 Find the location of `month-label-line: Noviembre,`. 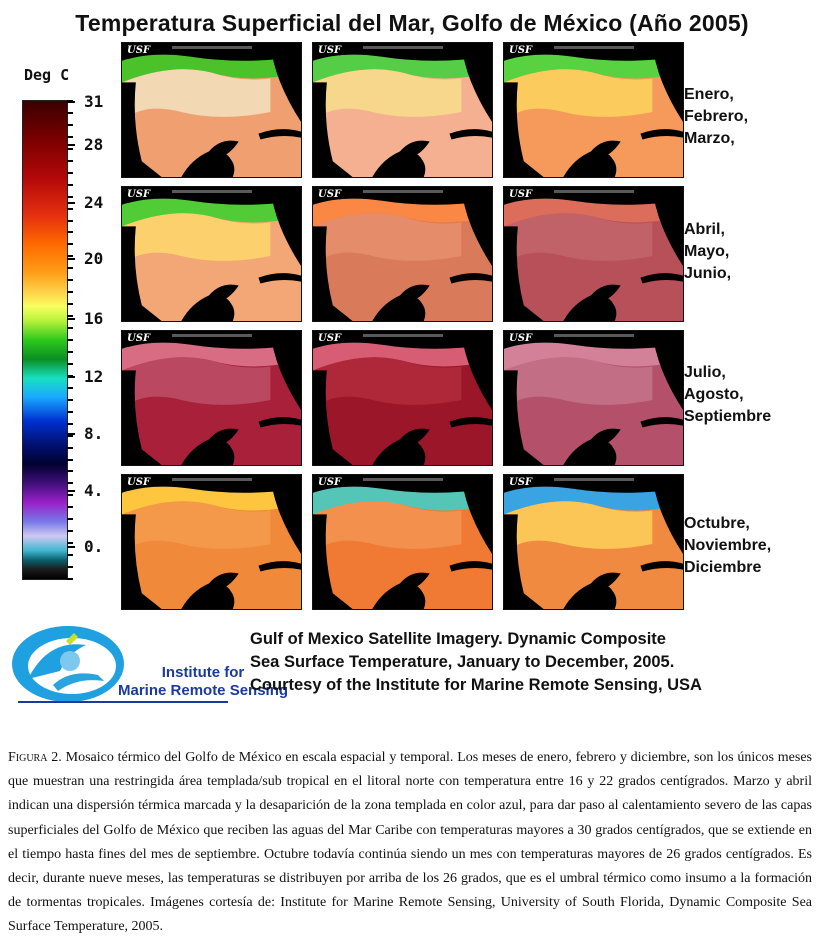

month-label-line: Noviembre, is located at coordinates (728, 545).